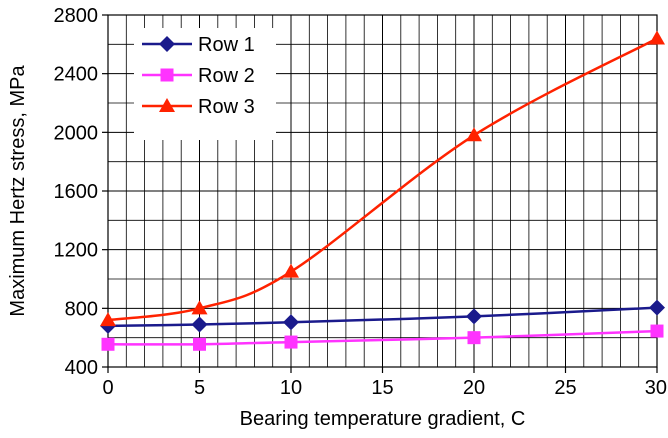 This screenshot has width=668, height=438. I want to click on y-tick-label: 400, so click(81, 368).